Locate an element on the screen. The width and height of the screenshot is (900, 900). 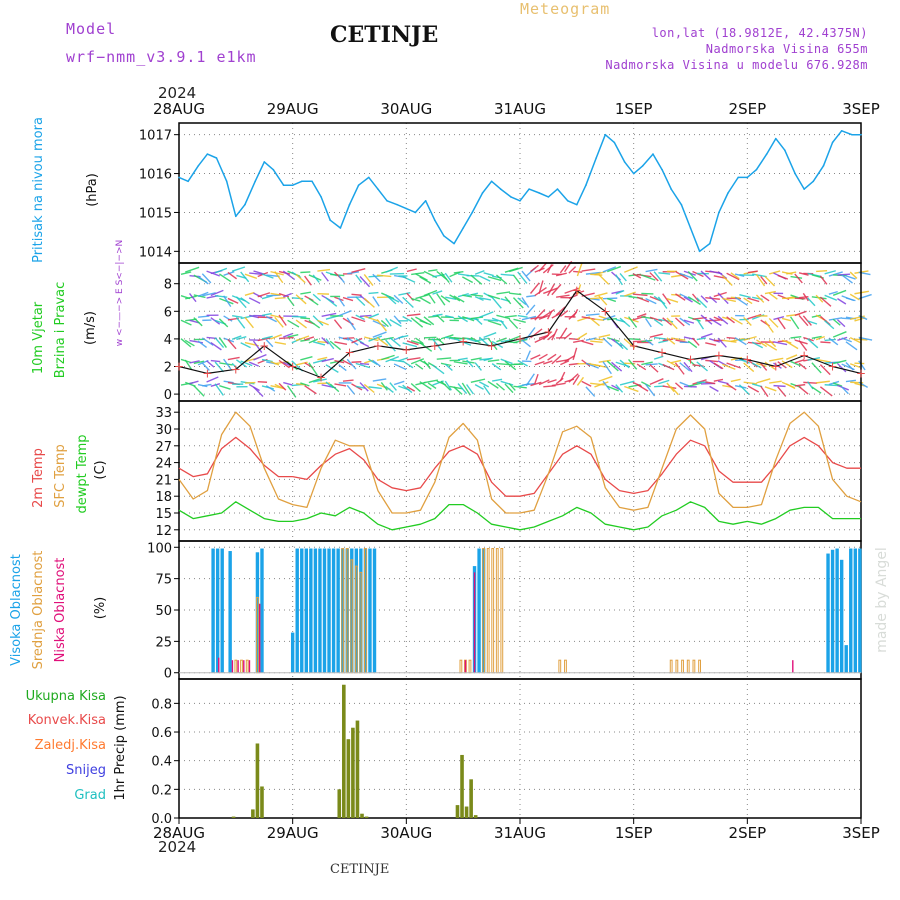
temp-ylabel-2m: 2m Temp is located at coordinates (38, 478).